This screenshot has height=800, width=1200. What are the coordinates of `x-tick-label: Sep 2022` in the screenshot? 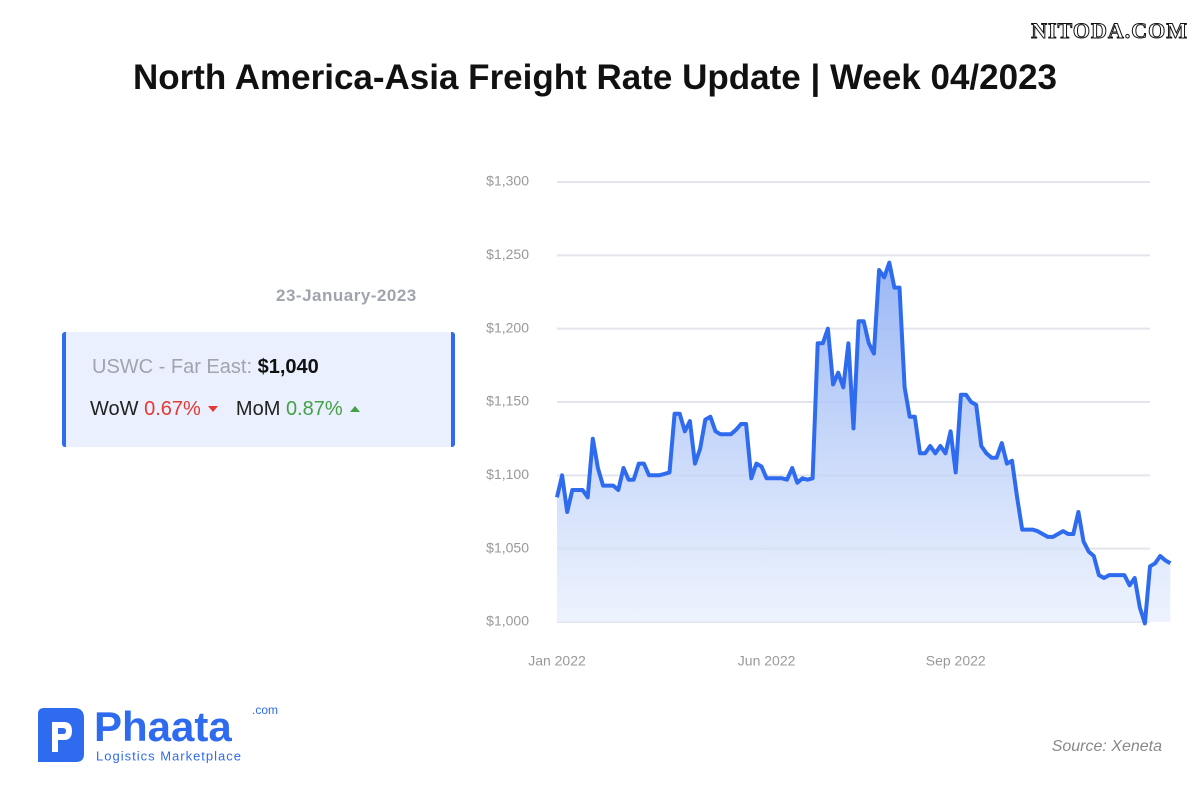 It's located at (956, 661).